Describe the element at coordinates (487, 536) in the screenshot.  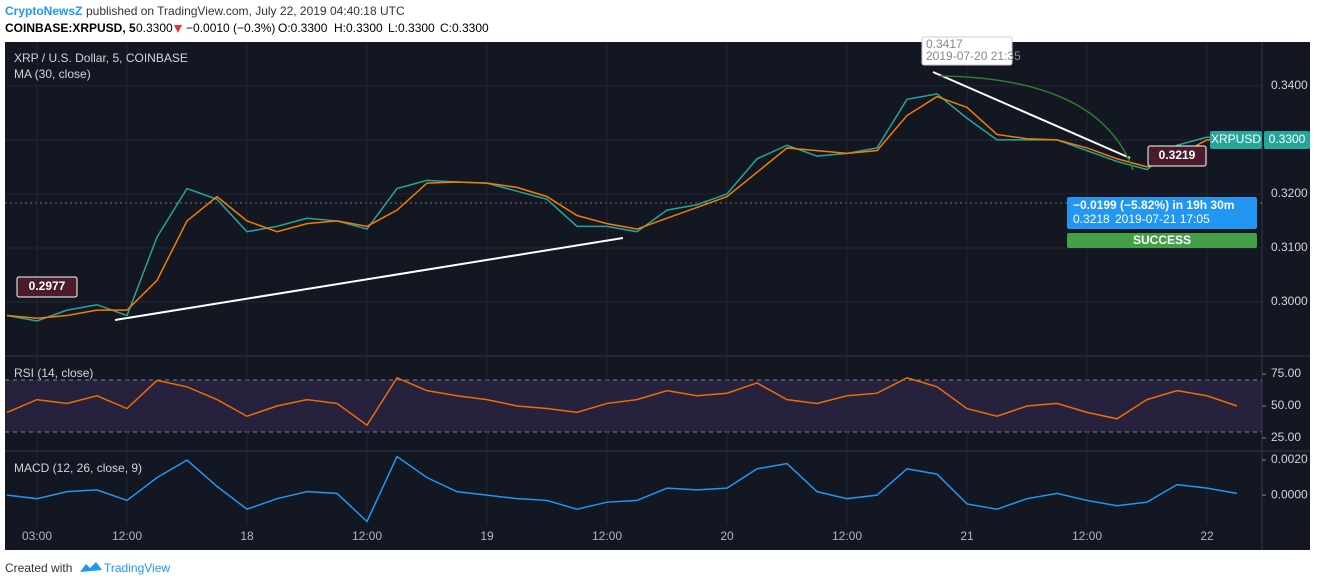
I see `x-tick-label: 19` at that location.